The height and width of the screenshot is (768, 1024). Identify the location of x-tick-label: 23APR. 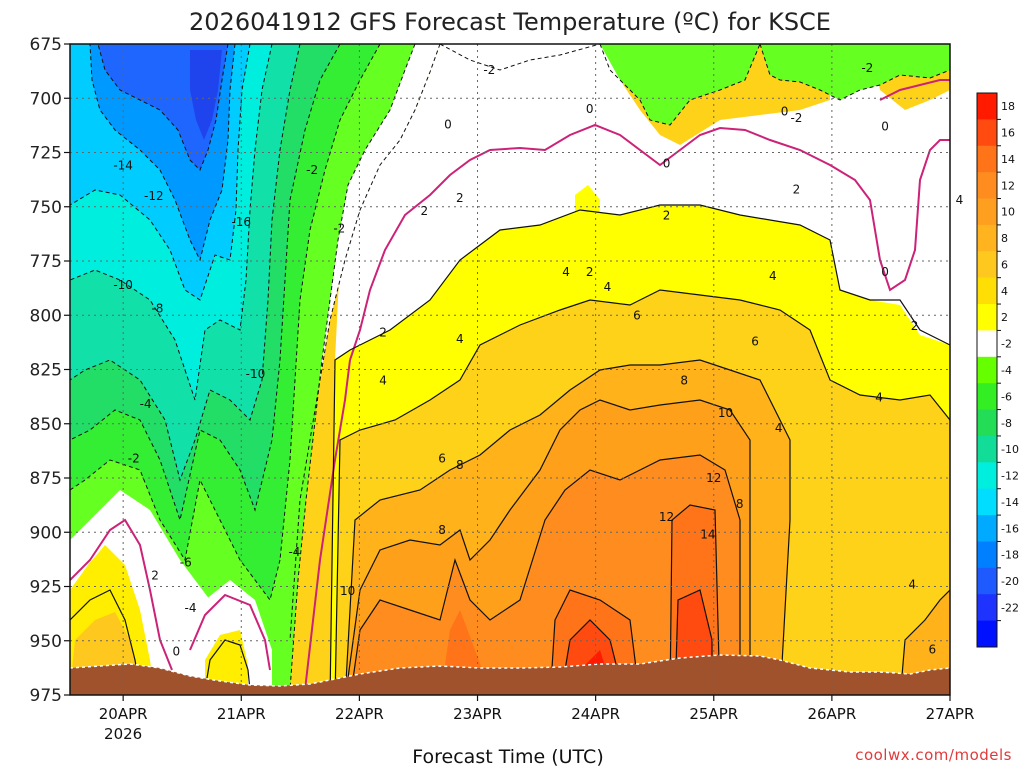
(477, 714).